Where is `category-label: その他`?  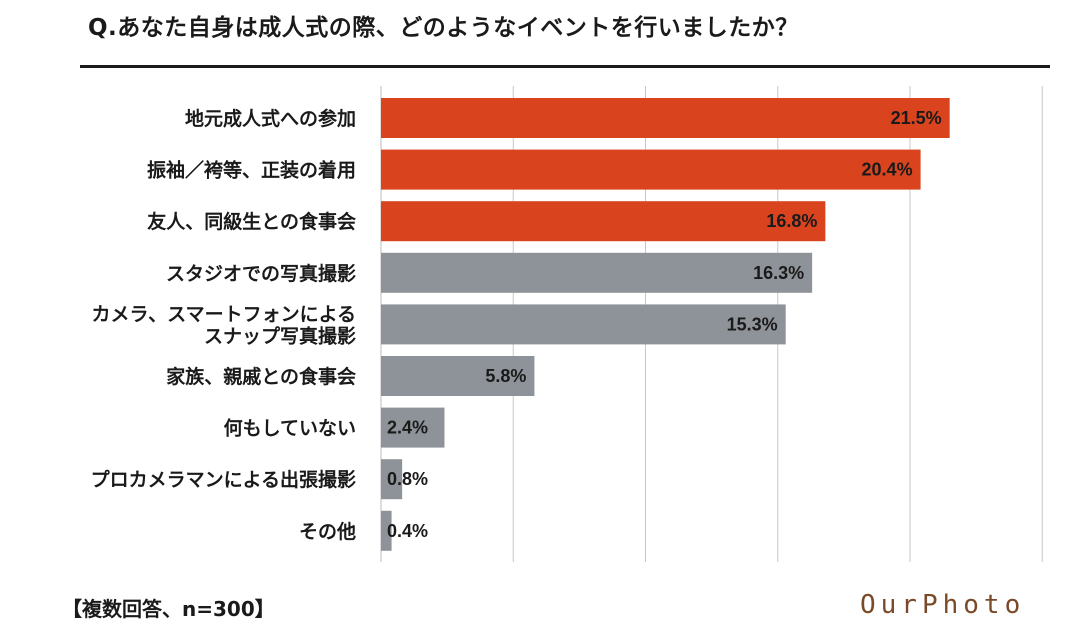 category-label: その他 is located at coordinates (327, 531).